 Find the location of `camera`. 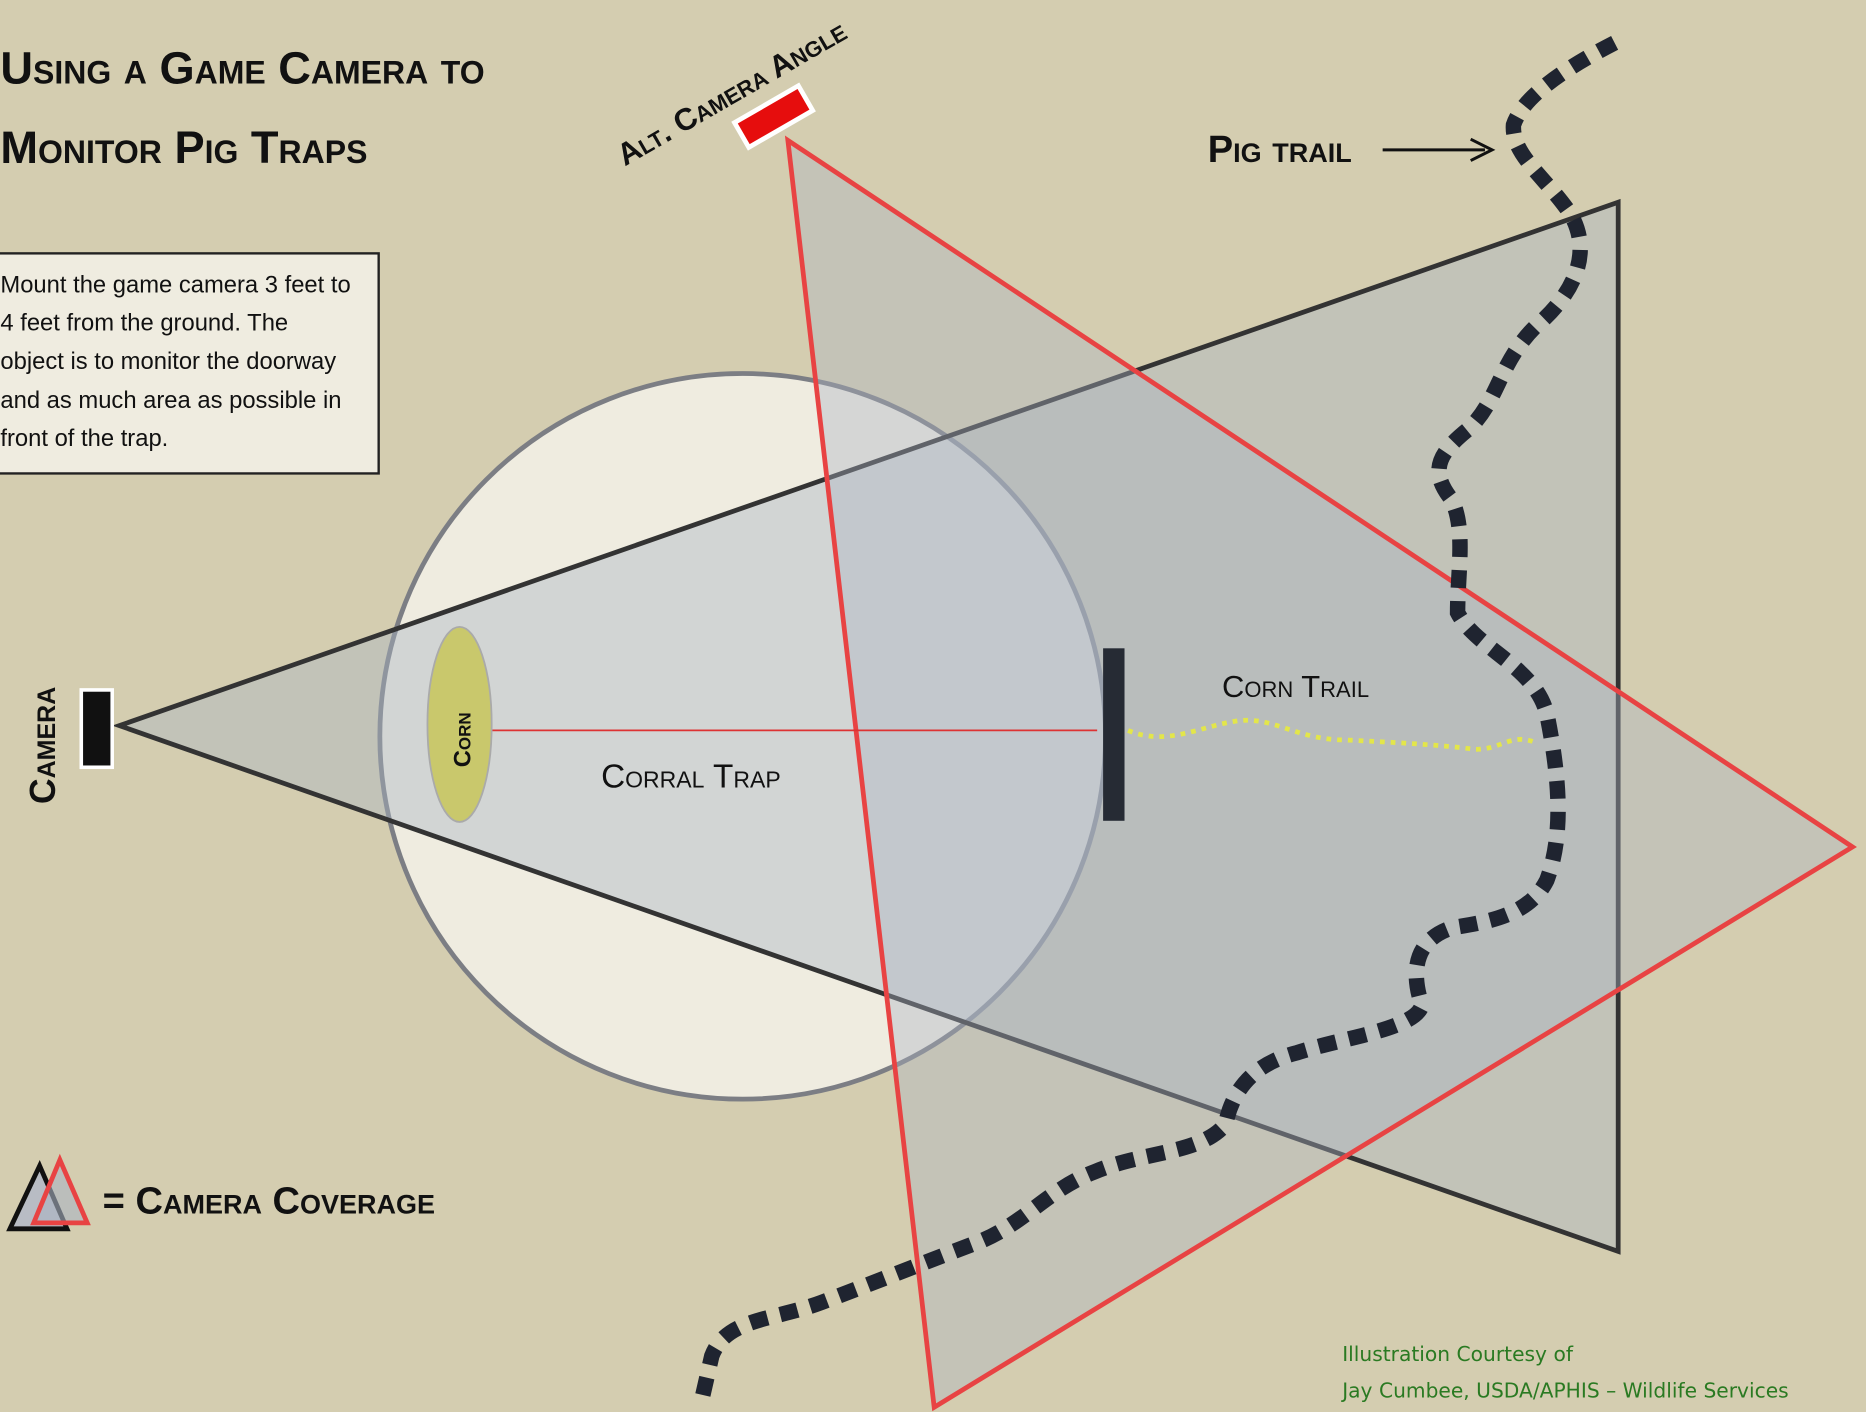

camera is located at coordinates (96, 729).